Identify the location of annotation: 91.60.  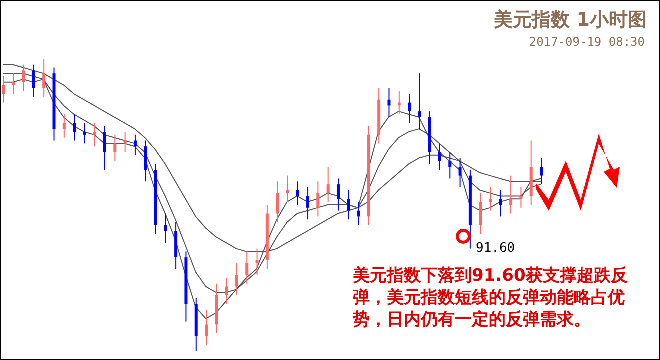
(496, 248).